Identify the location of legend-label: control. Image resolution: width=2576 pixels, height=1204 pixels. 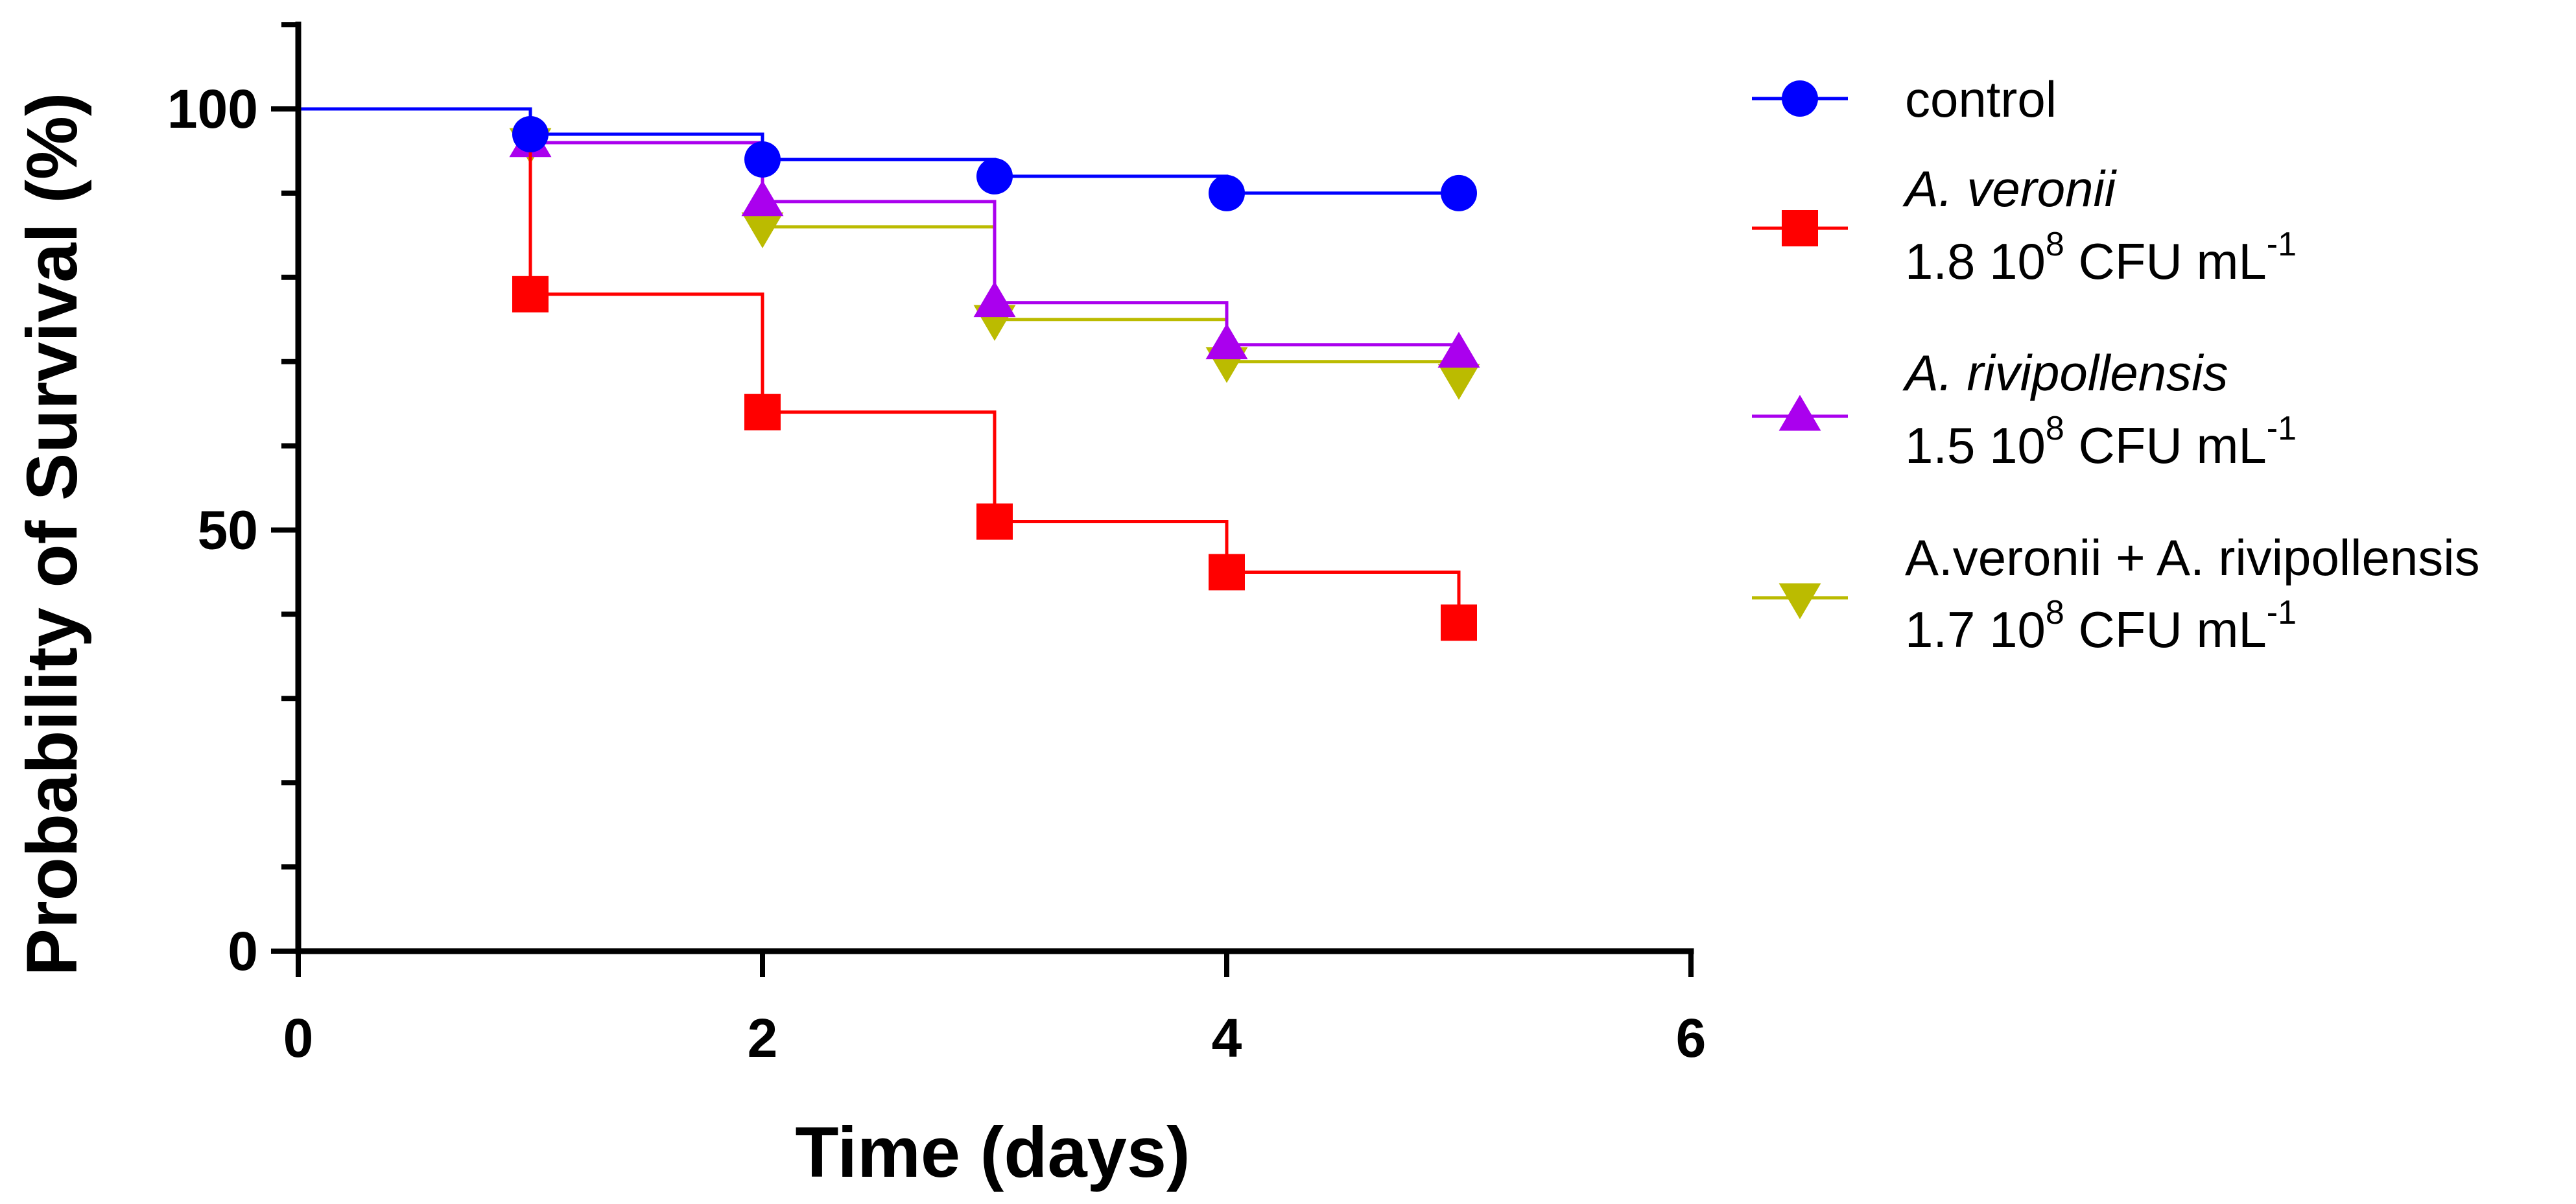
(1981, 99).